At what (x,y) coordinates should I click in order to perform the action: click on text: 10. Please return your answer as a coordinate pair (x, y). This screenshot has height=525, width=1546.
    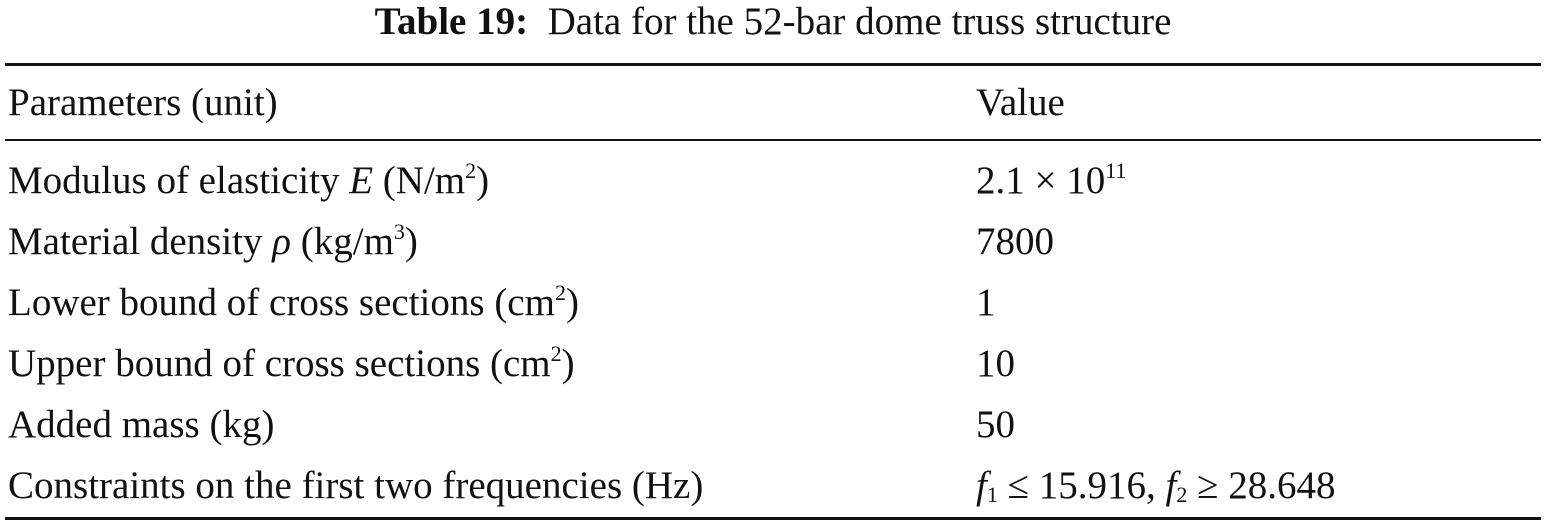
    Looking at the image, I should click on (995, 363).